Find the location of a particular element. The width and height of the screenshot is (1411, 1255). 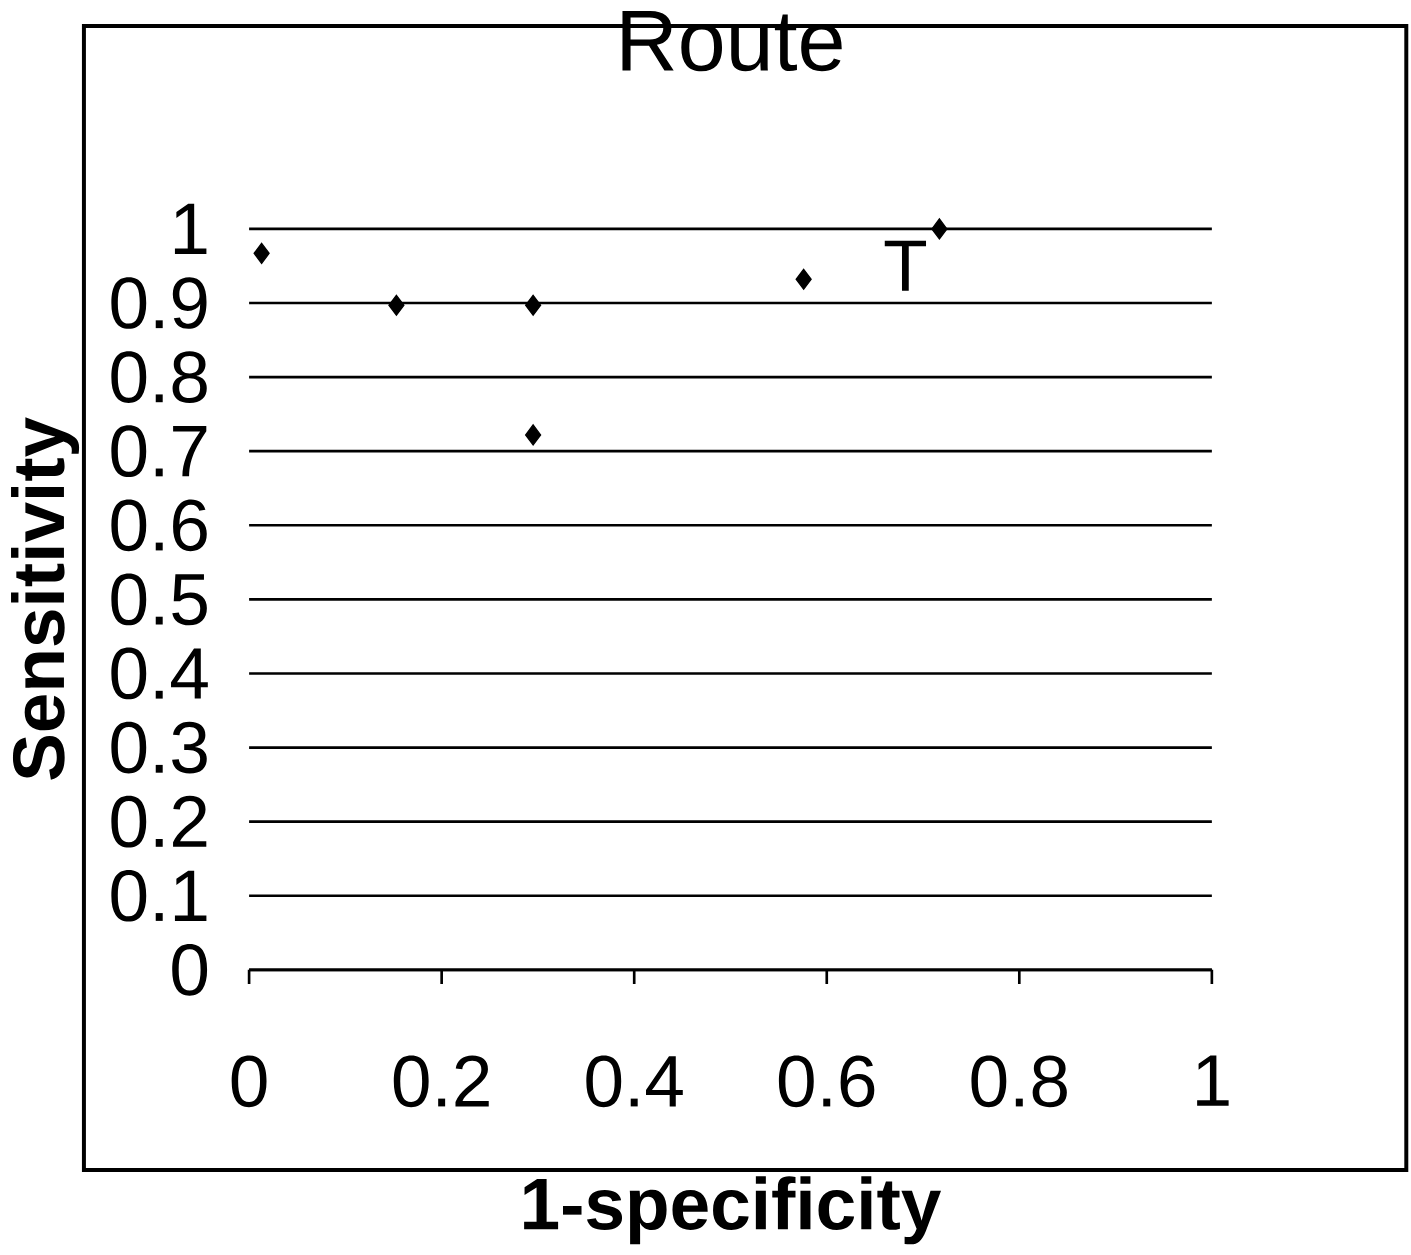

y-axis-title: Sensitivity is located at coordinates (45, 598).